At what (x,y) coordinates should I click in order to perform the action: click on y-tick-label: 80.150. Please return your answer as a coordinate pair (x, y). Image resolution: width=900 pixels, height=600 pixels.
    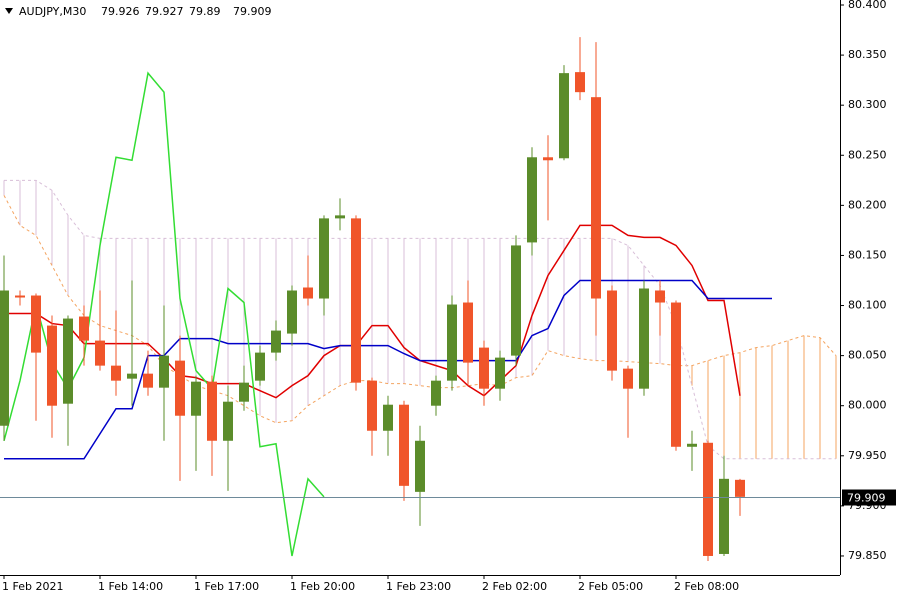
    Looking at the image, I should click on (867, 254).